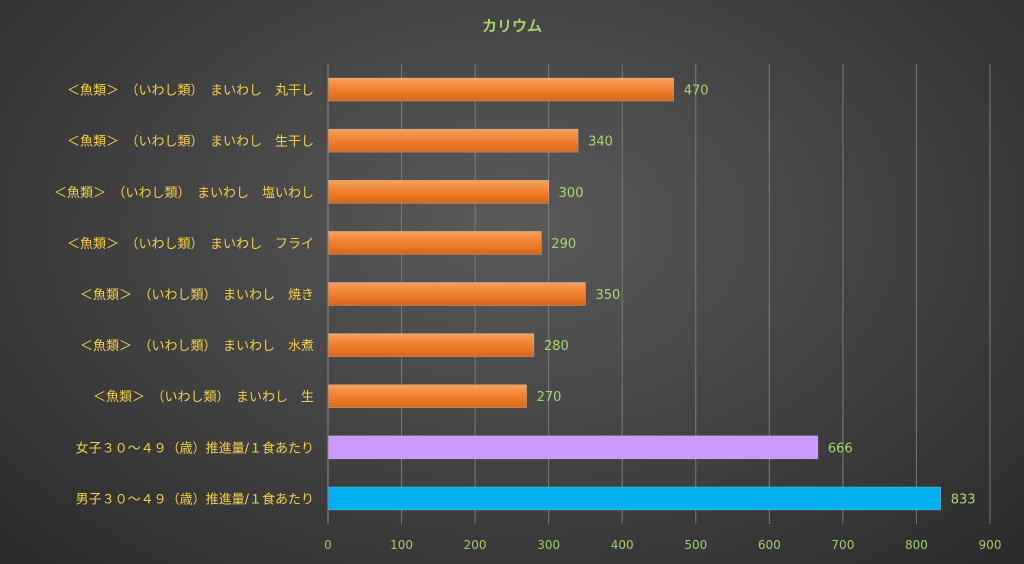  Describe the element at coordinates (990, 545) in the screenshot. I see `x-tick-label: 900` at that location.